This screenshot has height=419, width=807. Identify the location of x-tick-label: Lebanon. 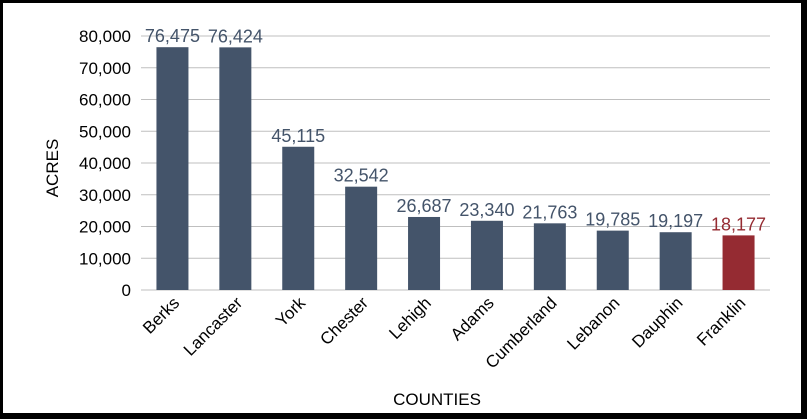
(593, 323).